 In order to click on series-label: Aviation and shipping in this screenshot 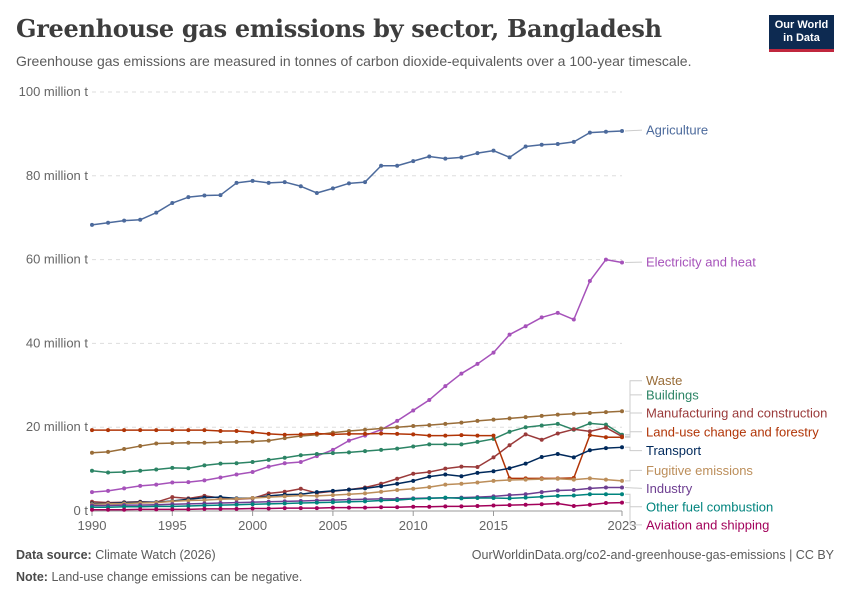, I will do `click(707, 524)`.